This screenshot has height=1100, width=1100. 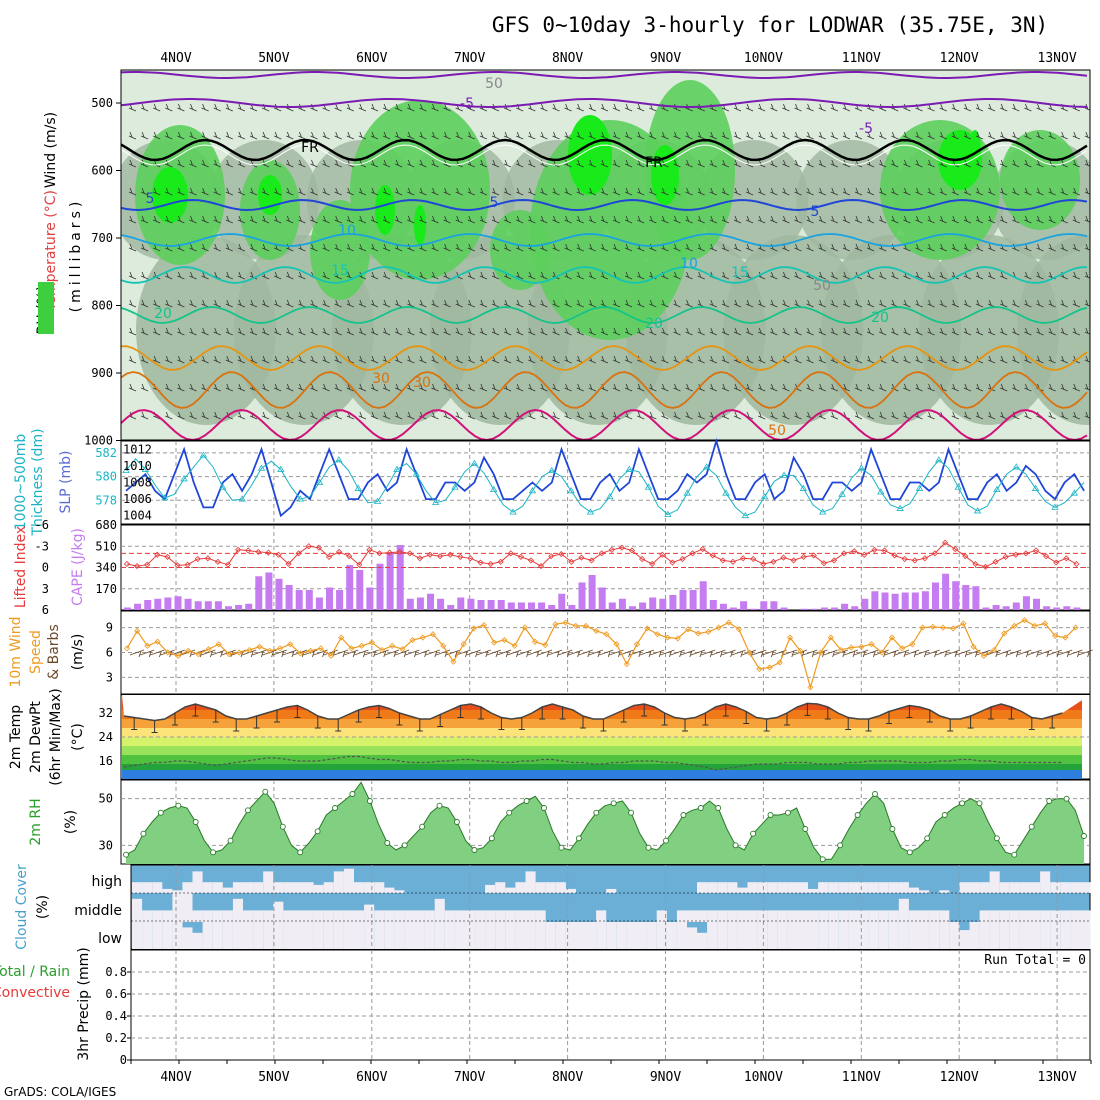 I want to click on wind-label-1: 10m Wind, so click(x=16, y=651).